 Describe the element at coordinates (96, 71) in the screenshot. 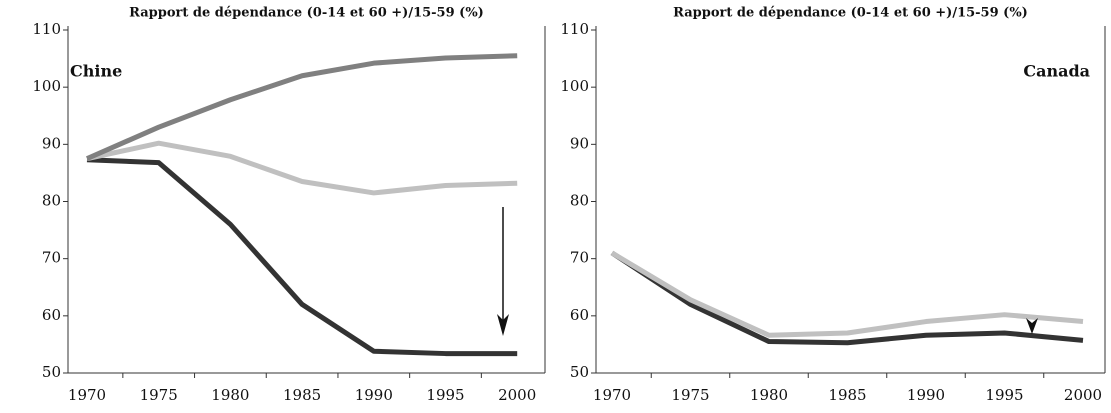

I see `annotation: Chine` at that location.